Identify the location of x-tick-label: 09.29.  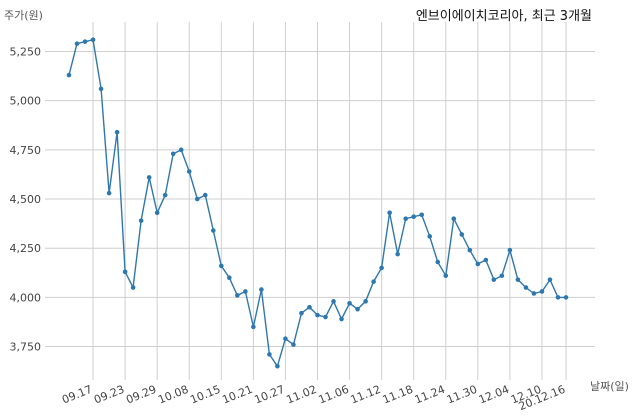
(141, 395).